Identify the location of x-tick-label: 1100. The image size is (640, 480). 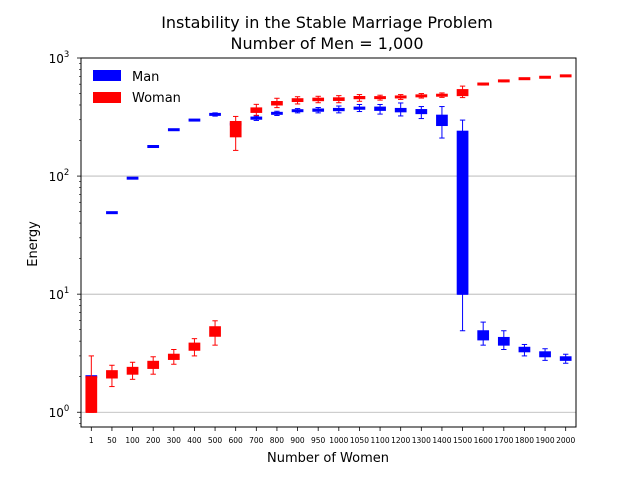
(380, 440).